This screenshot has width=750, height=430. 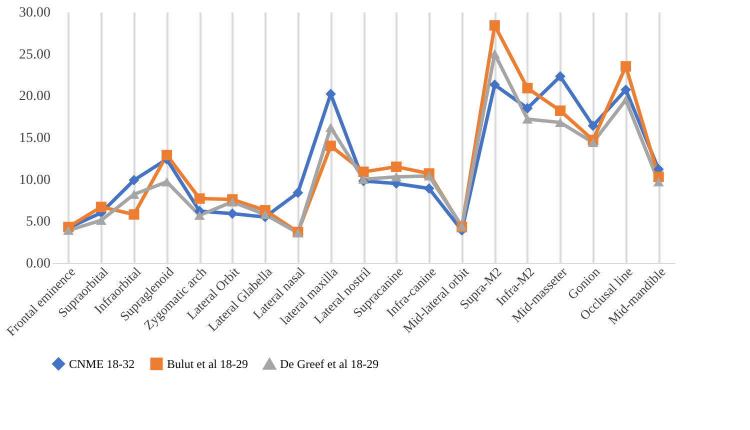 I want to click on y-tick-label: 25.00, so click(x=34, y=54).